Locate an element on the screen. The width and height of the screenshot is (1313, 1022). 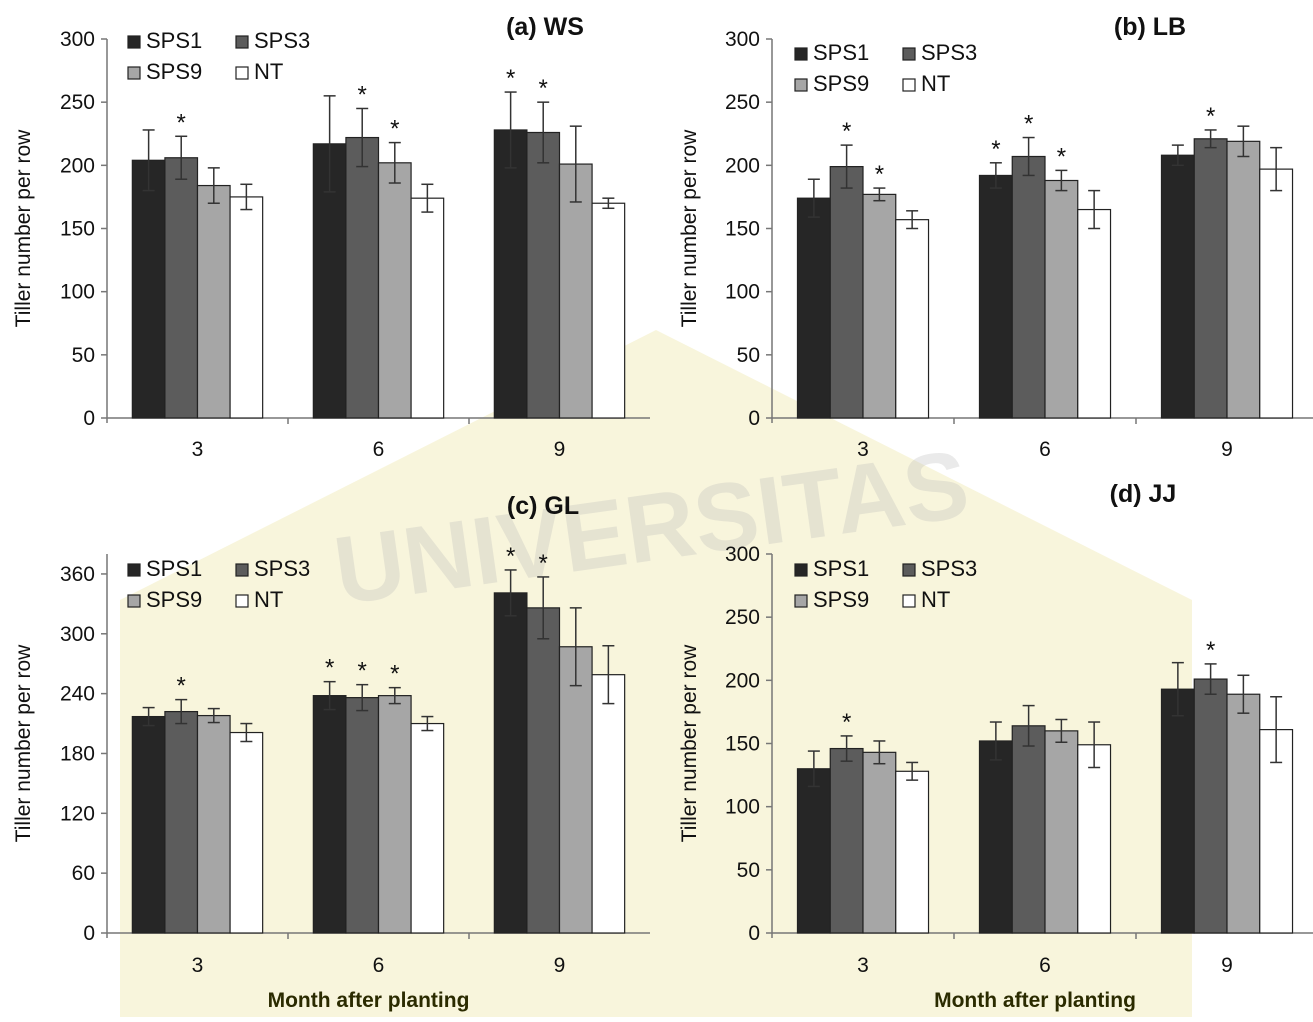
y-tick-label: 180 is located at coordinates (77, 753).